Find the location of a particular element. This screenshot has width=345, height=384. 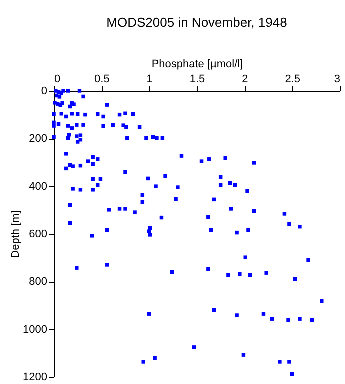

x-tick-label: 3 is located at coordinates (337, 80).